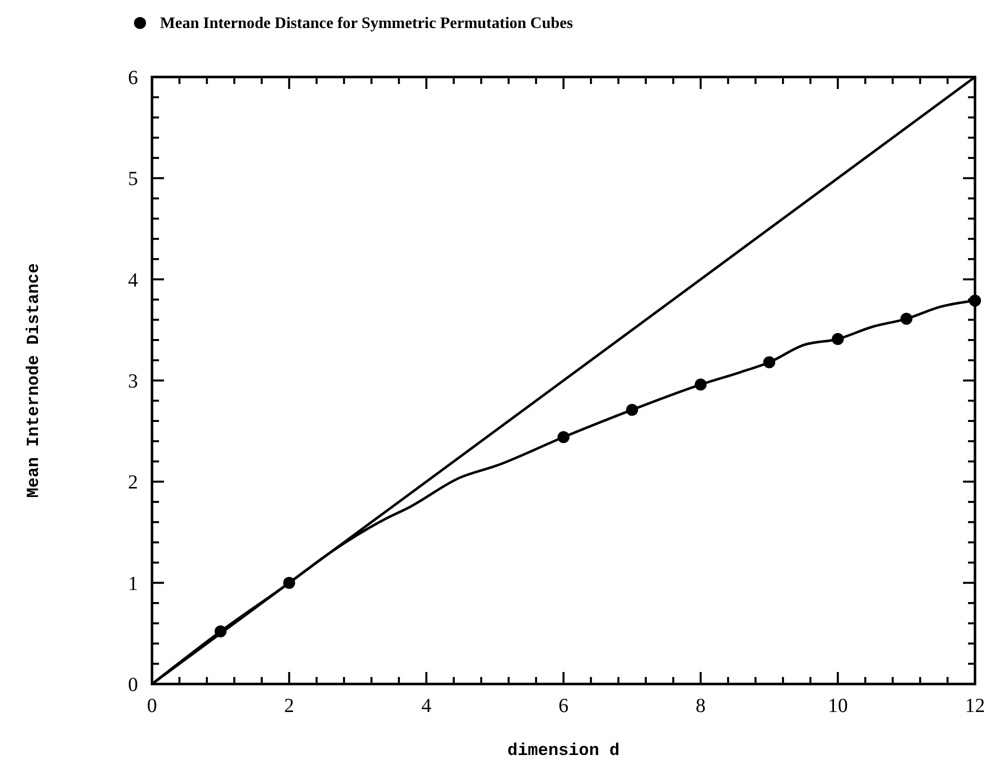 This screenshot has height=774, width=990. I want to click on y-tick-label: 6, so click(133, 78).